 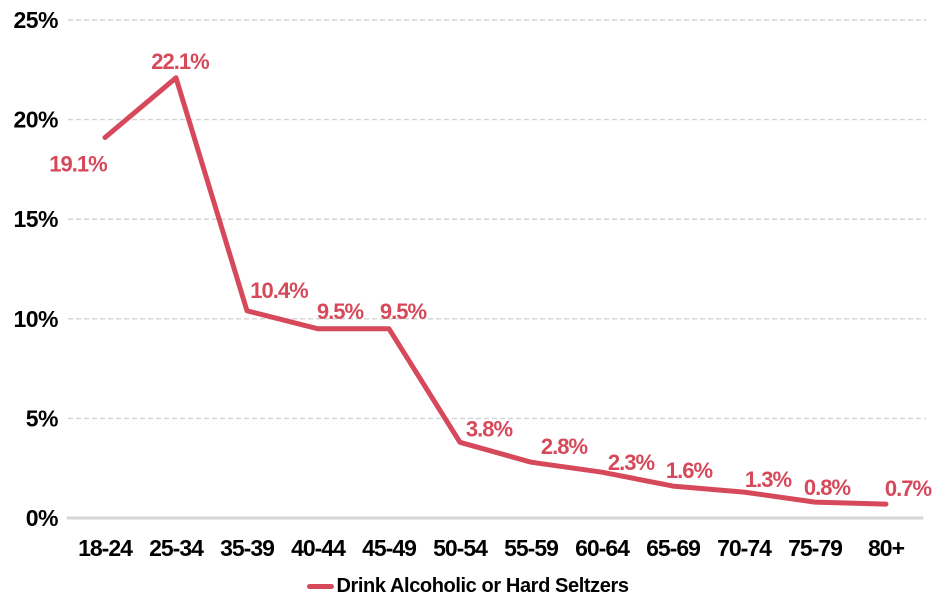 What do you see at coordinates (176, 548) in the screenshot?
I see `x-tick-label: 25-34` at bounding box center [176, 548].